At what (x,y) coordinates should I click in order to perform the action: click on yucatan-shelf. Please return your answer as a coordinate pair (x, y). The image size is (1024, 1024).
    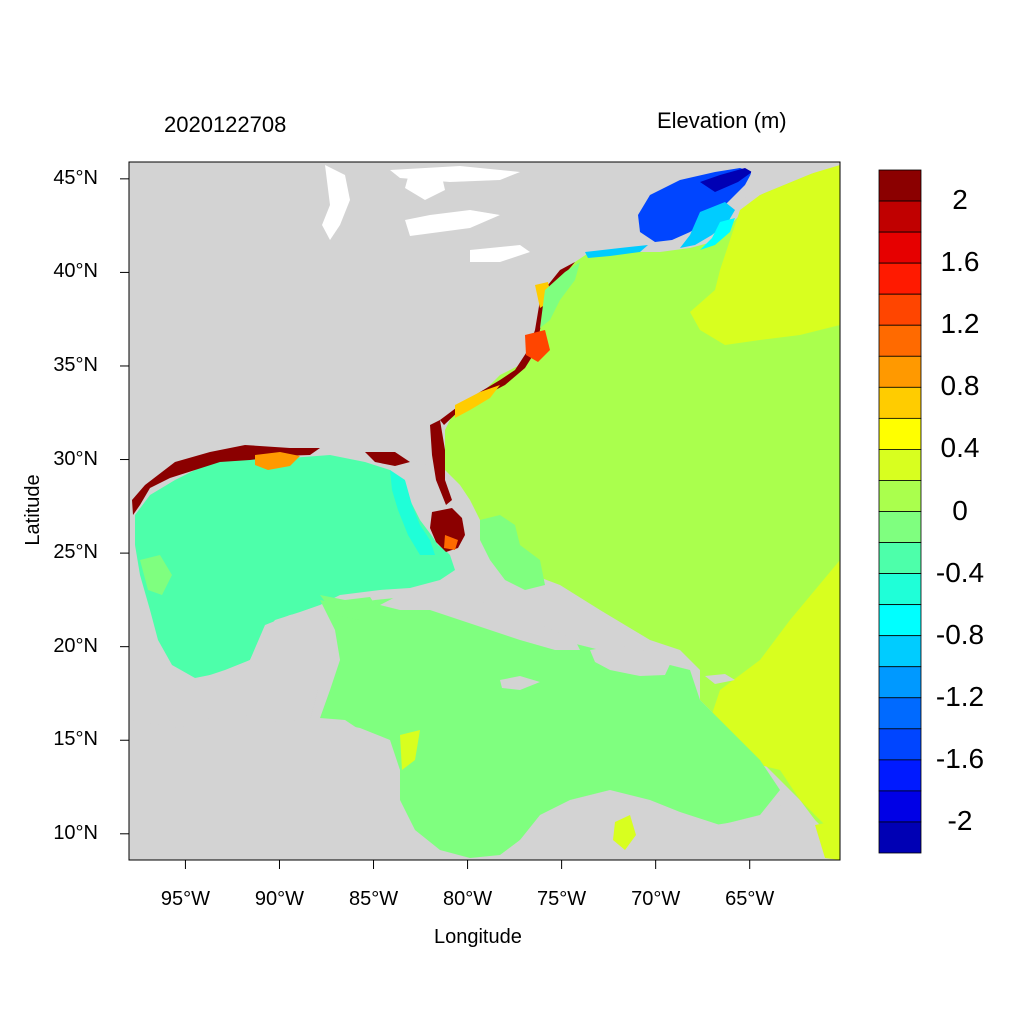
    Looking at the image, I should click on (350, 607).